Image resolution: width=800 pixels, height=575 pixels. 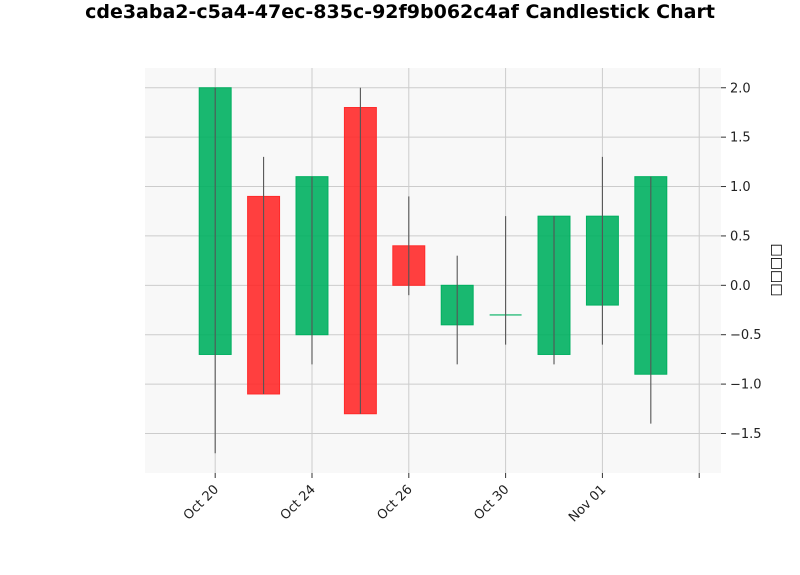 What do you see at coordinates (491, 502) in the screenshot?
I see `x-tick-label: Oct 30` at bounding box center [491, 502].